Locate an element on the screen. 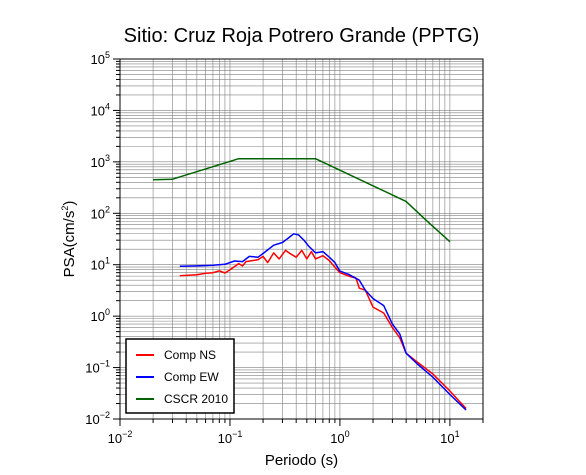  y-tick-label: 10¹ is located at coordinates (100, 264).